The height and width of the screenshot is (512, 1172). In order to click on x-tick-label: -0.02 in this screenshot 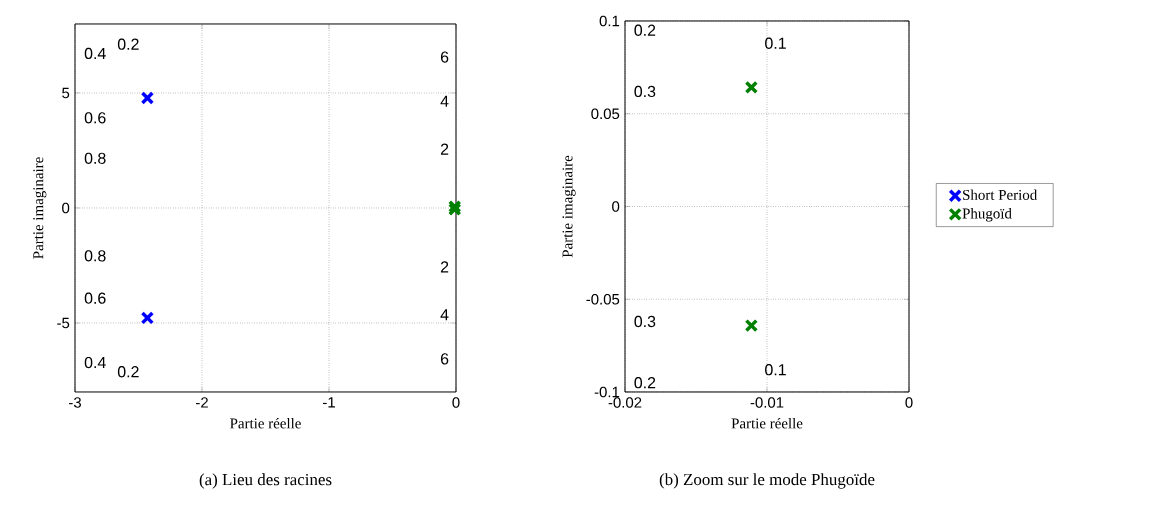, I will do `click(625, 402)`.